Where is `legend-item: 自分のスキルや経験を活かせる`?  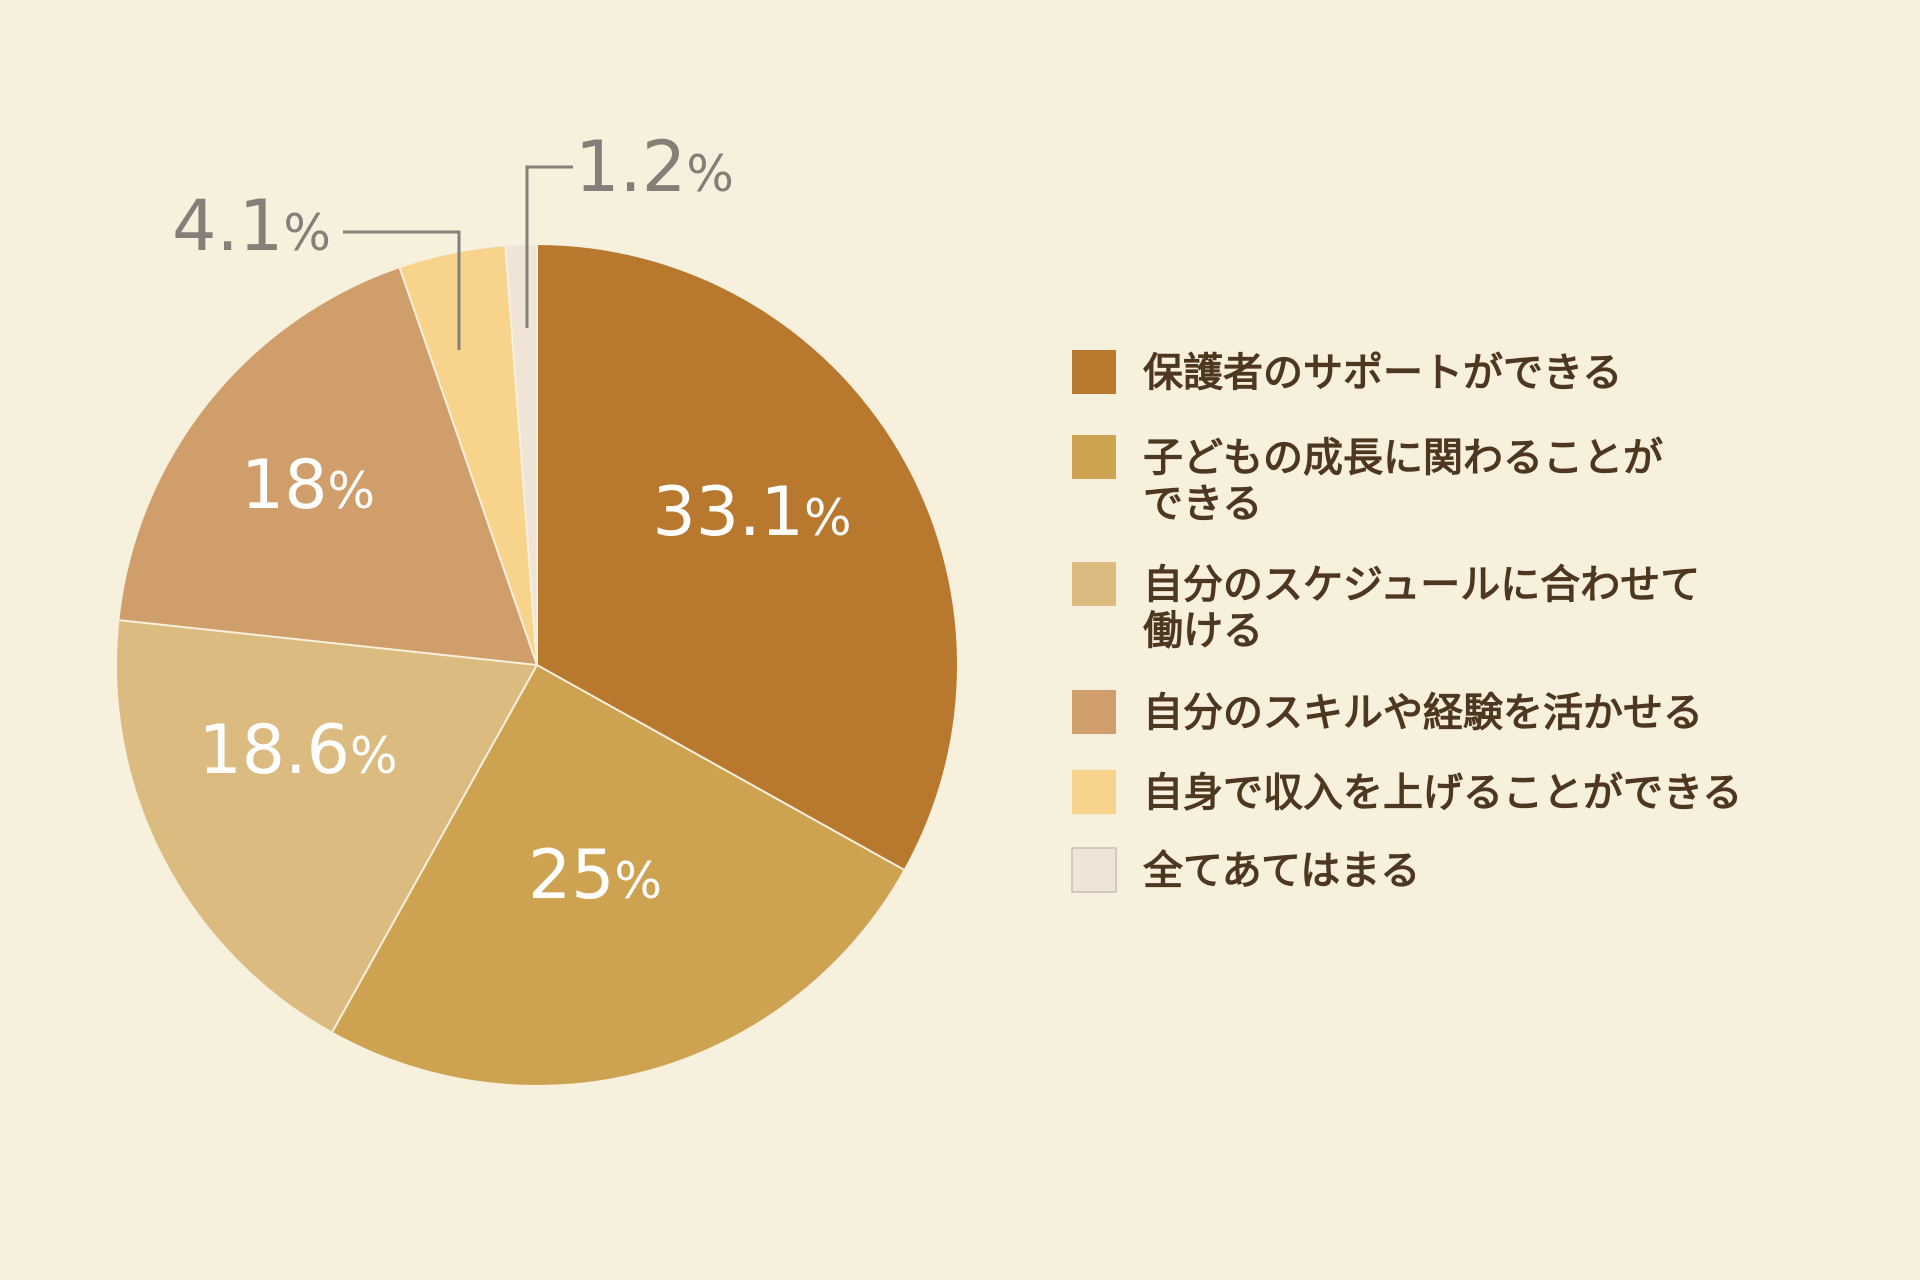 legend-item: 自分のスキルや経験を活かせる is located at coordinates (1387, 713).